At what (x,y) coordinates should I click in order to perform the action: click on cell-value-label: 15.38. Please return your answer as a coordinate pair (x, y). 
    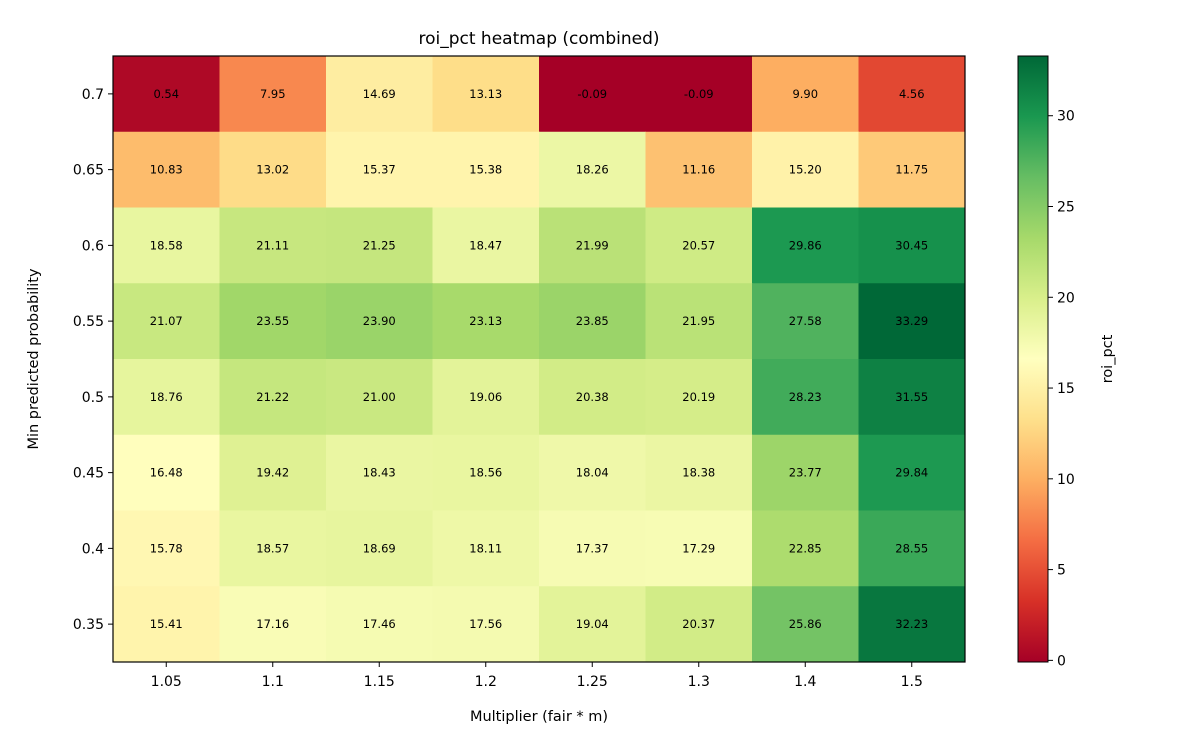
    Looking at the image, I should click on (485, 170).